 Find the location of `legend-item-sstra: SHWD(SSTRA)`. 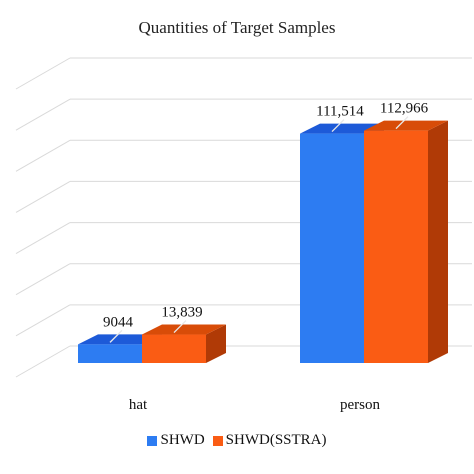

legend-item-sstra: SHWD(SSTRA) is located at coordinates (269, 440).